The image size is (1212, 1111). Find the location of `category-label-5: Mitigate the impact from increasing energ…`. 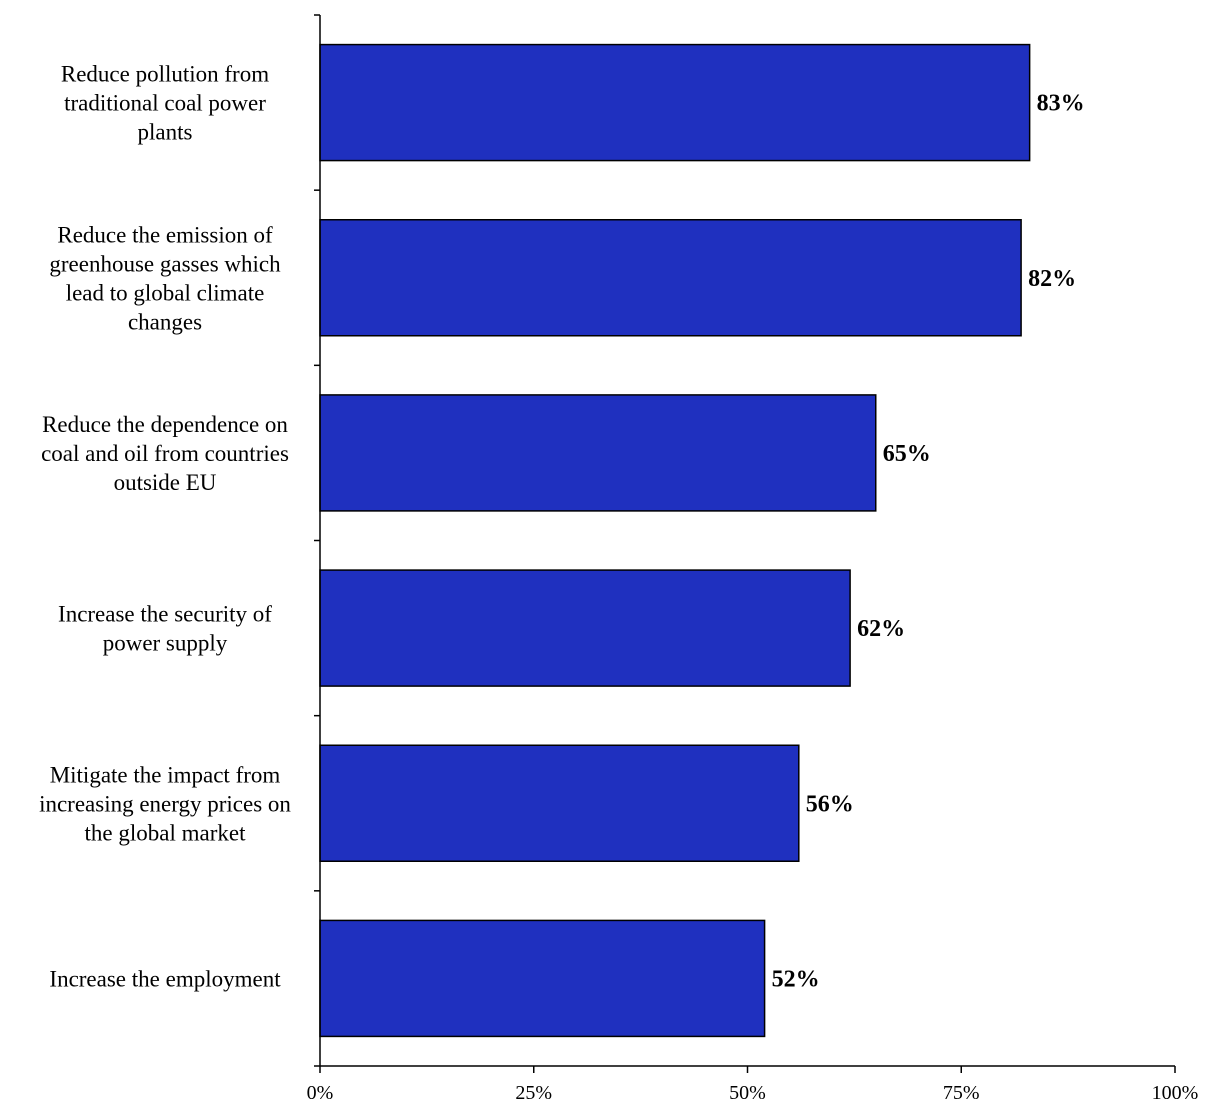

category-label-5: Mitigate the impact from increasing energ… is located at coordinates (165, 803).